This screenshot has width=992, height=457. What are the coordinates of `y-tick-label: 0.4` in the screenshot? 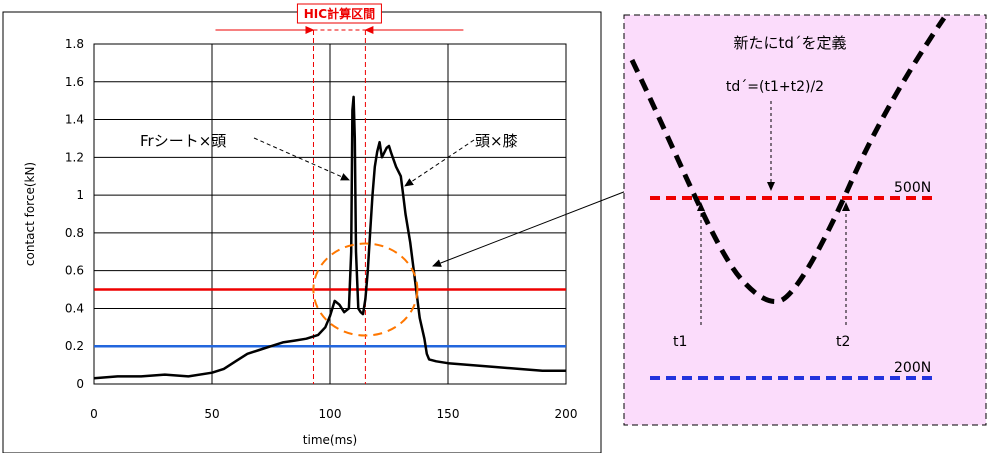 It's located at (74, 308).